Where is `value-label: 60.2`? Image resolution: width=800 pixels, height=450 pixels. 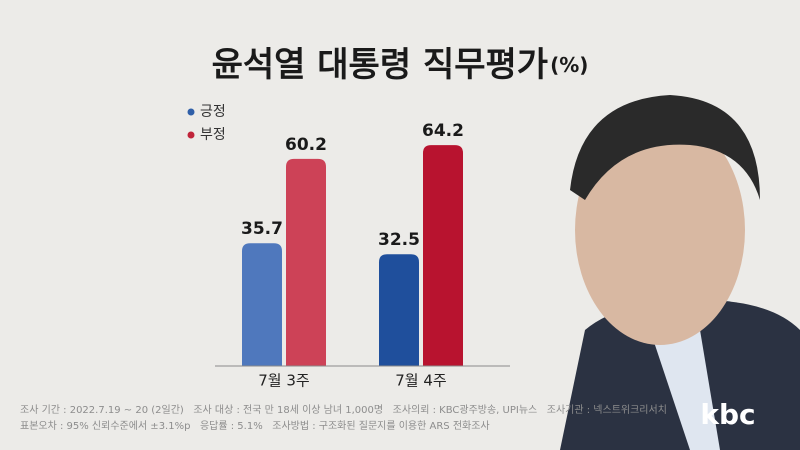 value-label: 60.2 is located at coordinates (306, 145).